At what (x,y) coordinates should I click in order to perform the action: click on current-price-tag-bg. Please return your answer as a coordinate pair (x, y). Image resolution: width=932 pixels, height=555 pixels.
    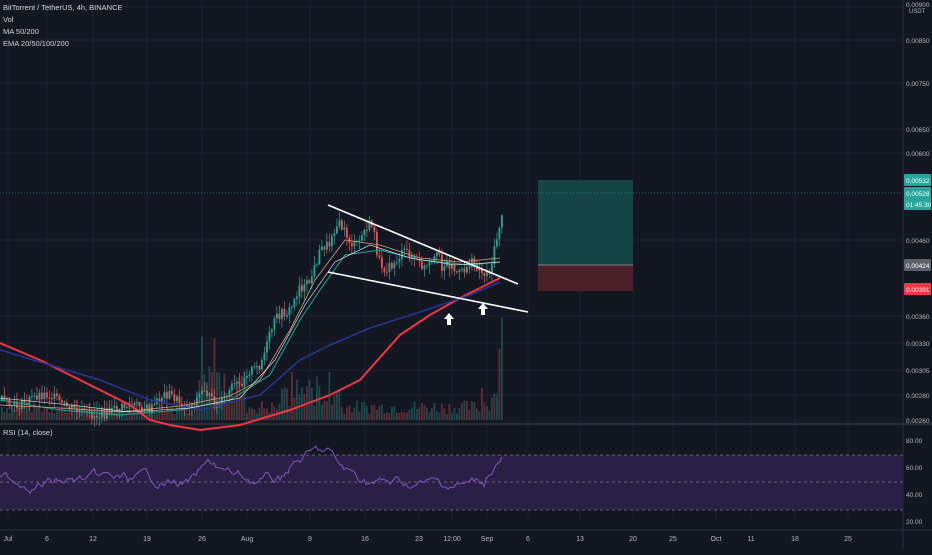
    Looking at the image, I should click on (917, 193).